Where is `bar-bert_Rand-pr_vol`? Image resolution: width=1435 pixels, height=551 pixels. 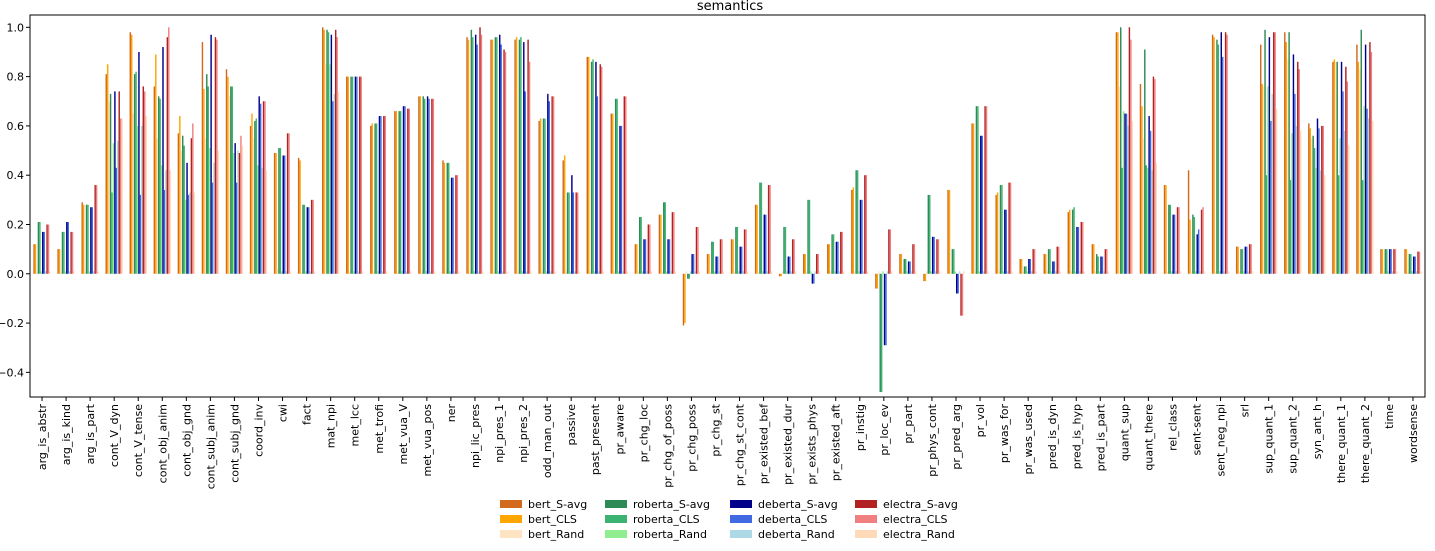 bar-bert_Rand-pr_vol is located at coordinates (975, 272).